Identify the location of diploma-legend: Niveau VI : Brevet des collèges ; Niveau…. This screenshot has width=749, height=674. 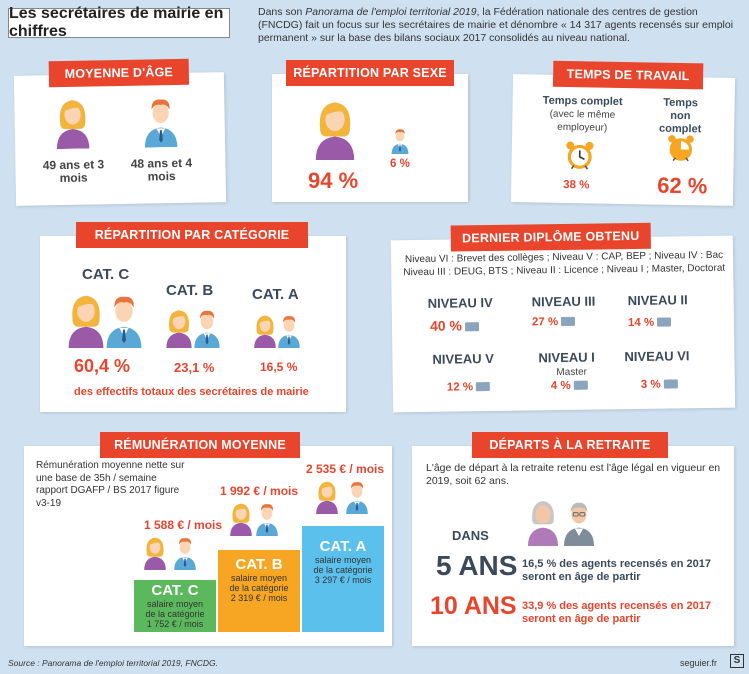
(564, 263).